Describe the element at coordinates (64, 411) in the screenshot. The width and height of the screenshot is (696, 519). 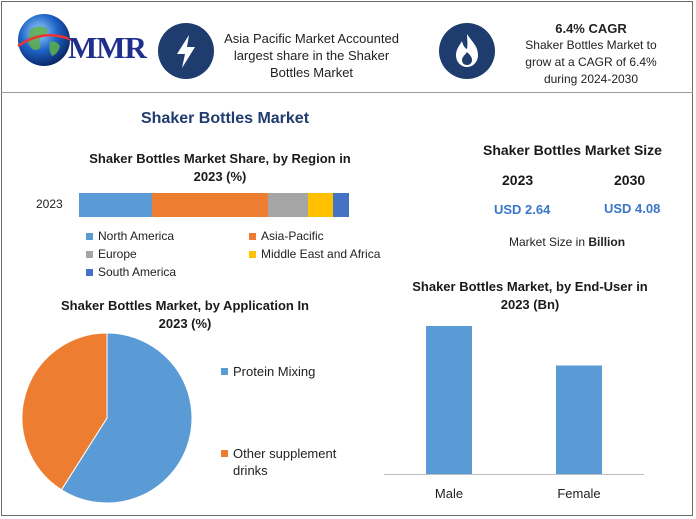
I see `pie-slice-other-supplement-drinks` at that location.